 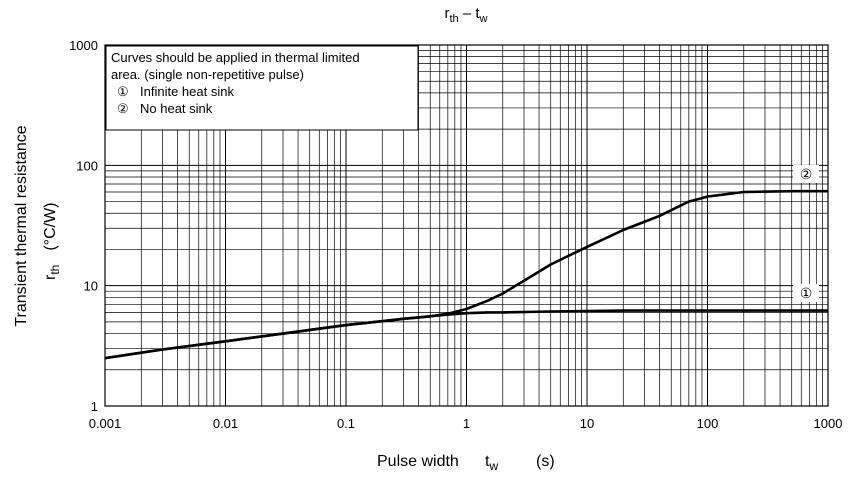 What do you see at coordinates (828, 423) in the screenshot?
I see `x-tick-label: 1000` at bounding box center [828, 423].